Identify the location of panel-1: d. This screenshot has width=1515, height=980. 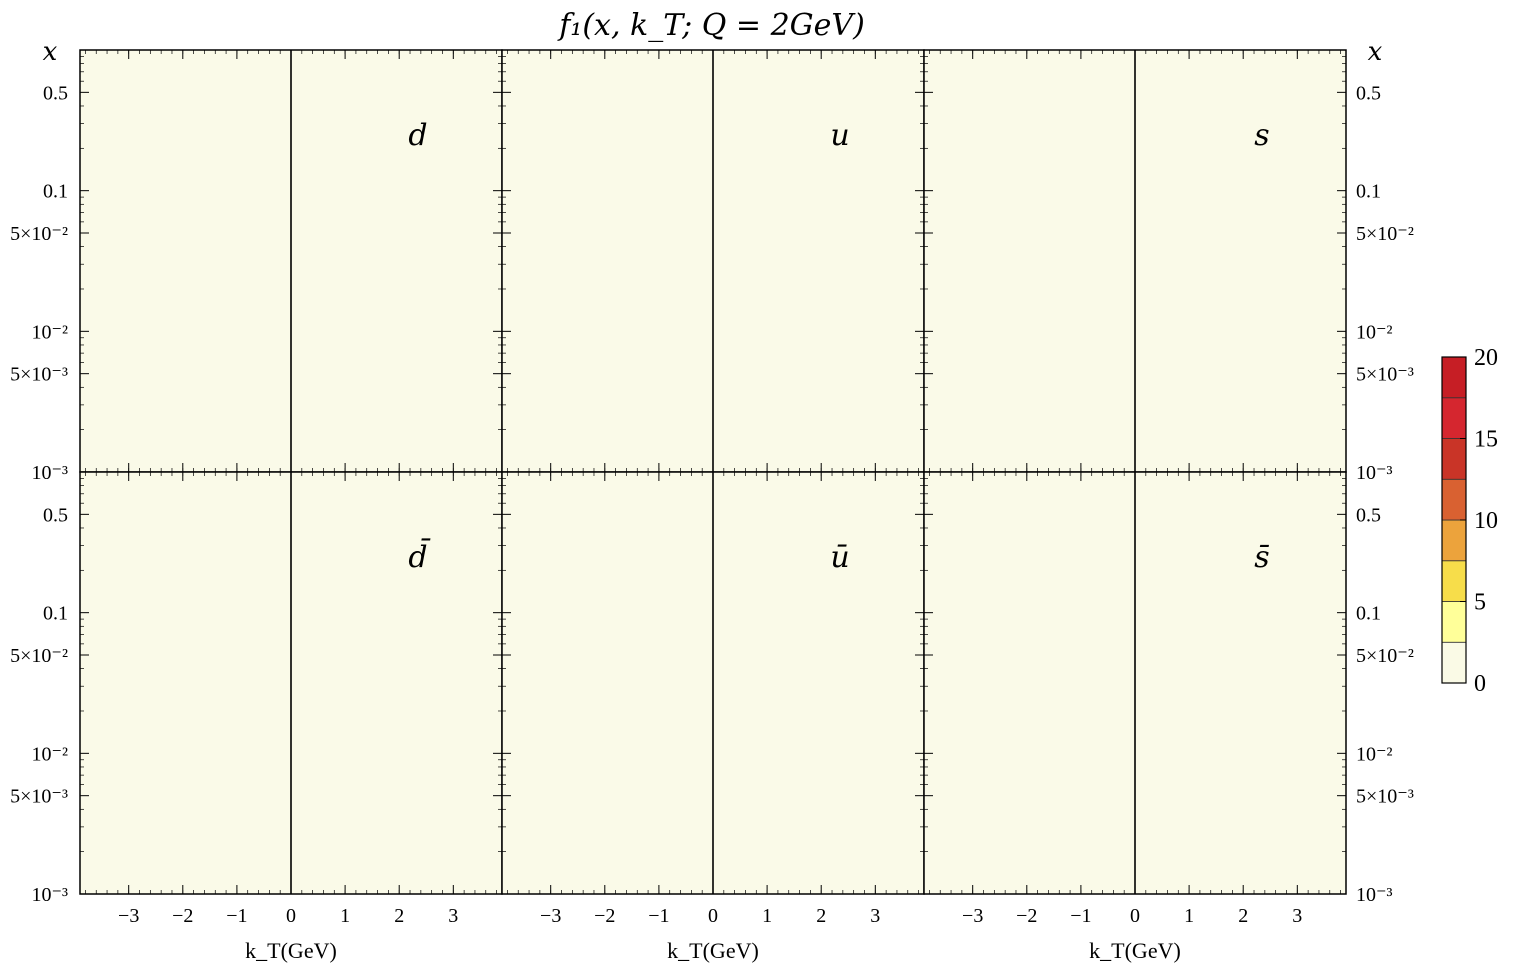
(291, 261).